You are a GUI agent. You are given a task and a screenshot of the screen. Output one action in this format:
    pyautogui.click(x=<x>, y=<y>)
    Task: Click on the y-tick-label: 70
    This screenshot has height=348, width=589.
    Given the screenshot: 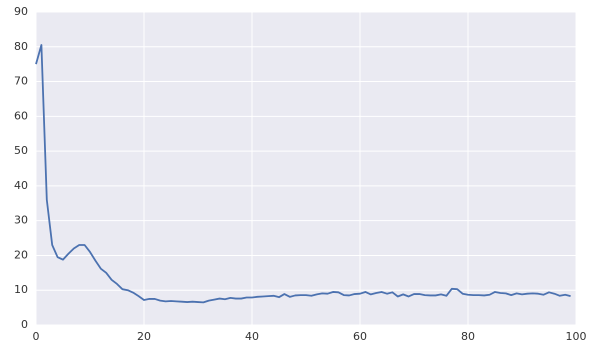 What is the action you would take?
    pyautogui.click(x=21, y=81)
    